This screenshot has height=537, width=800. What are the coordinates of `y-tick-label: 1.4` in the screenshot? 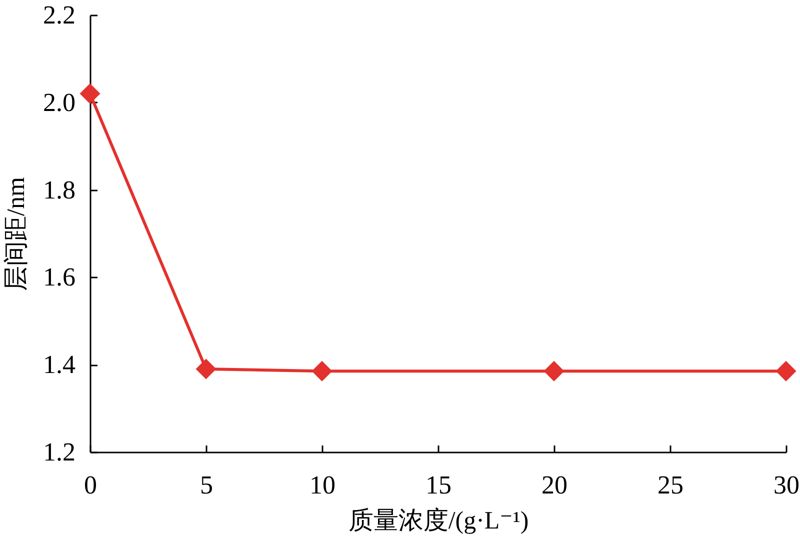 It's located at (59, 365).